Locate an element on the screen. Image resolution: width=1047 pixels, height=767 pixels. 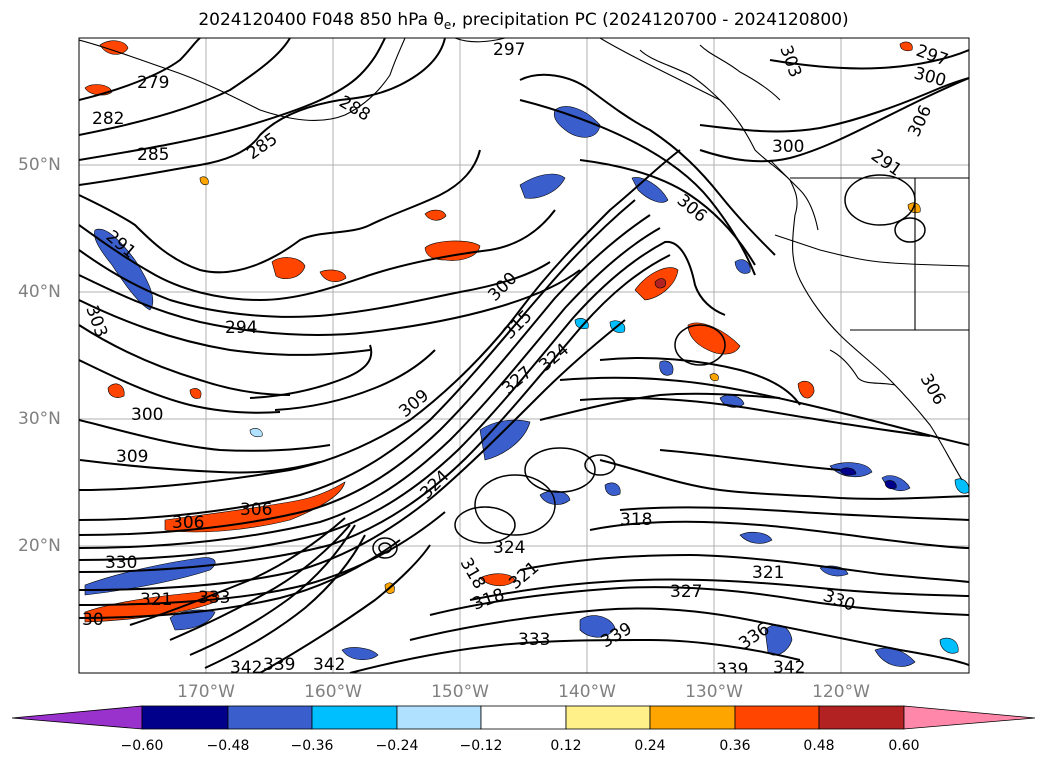
longitude-label: 140°W is located at coordinates (587, 692).